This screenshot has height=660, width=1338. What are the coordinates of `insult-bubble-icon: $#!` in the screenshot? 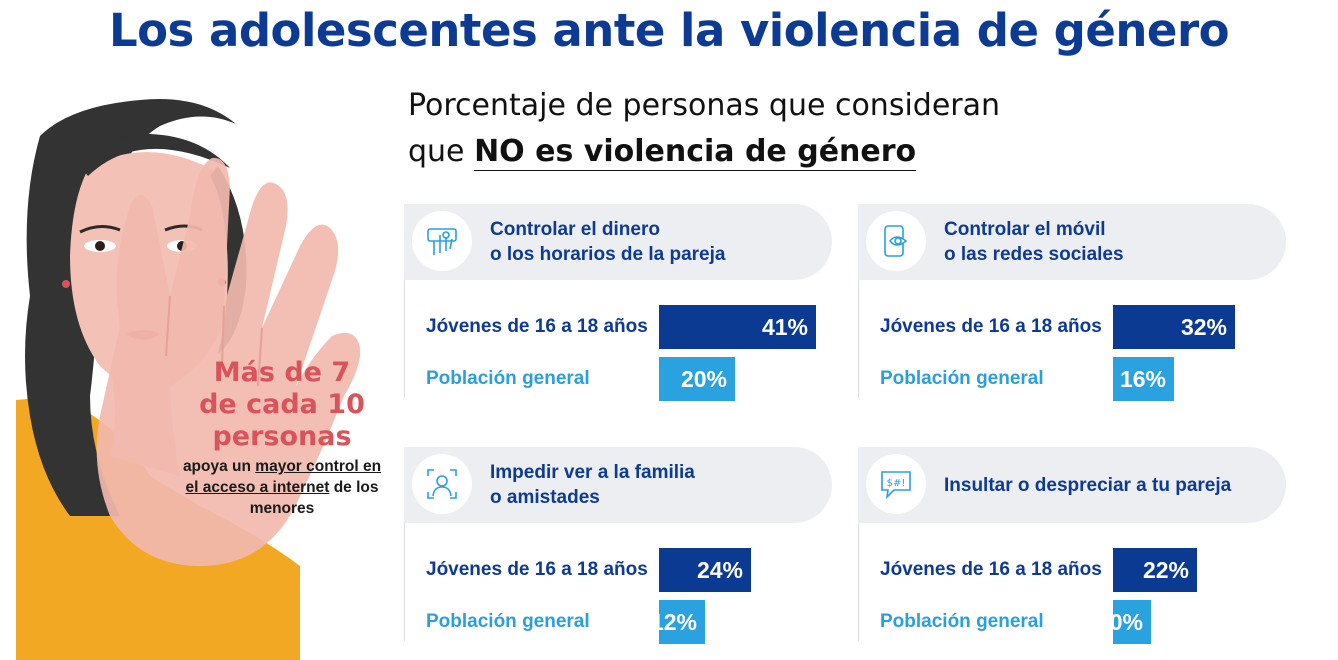 It's located at (896, 484).